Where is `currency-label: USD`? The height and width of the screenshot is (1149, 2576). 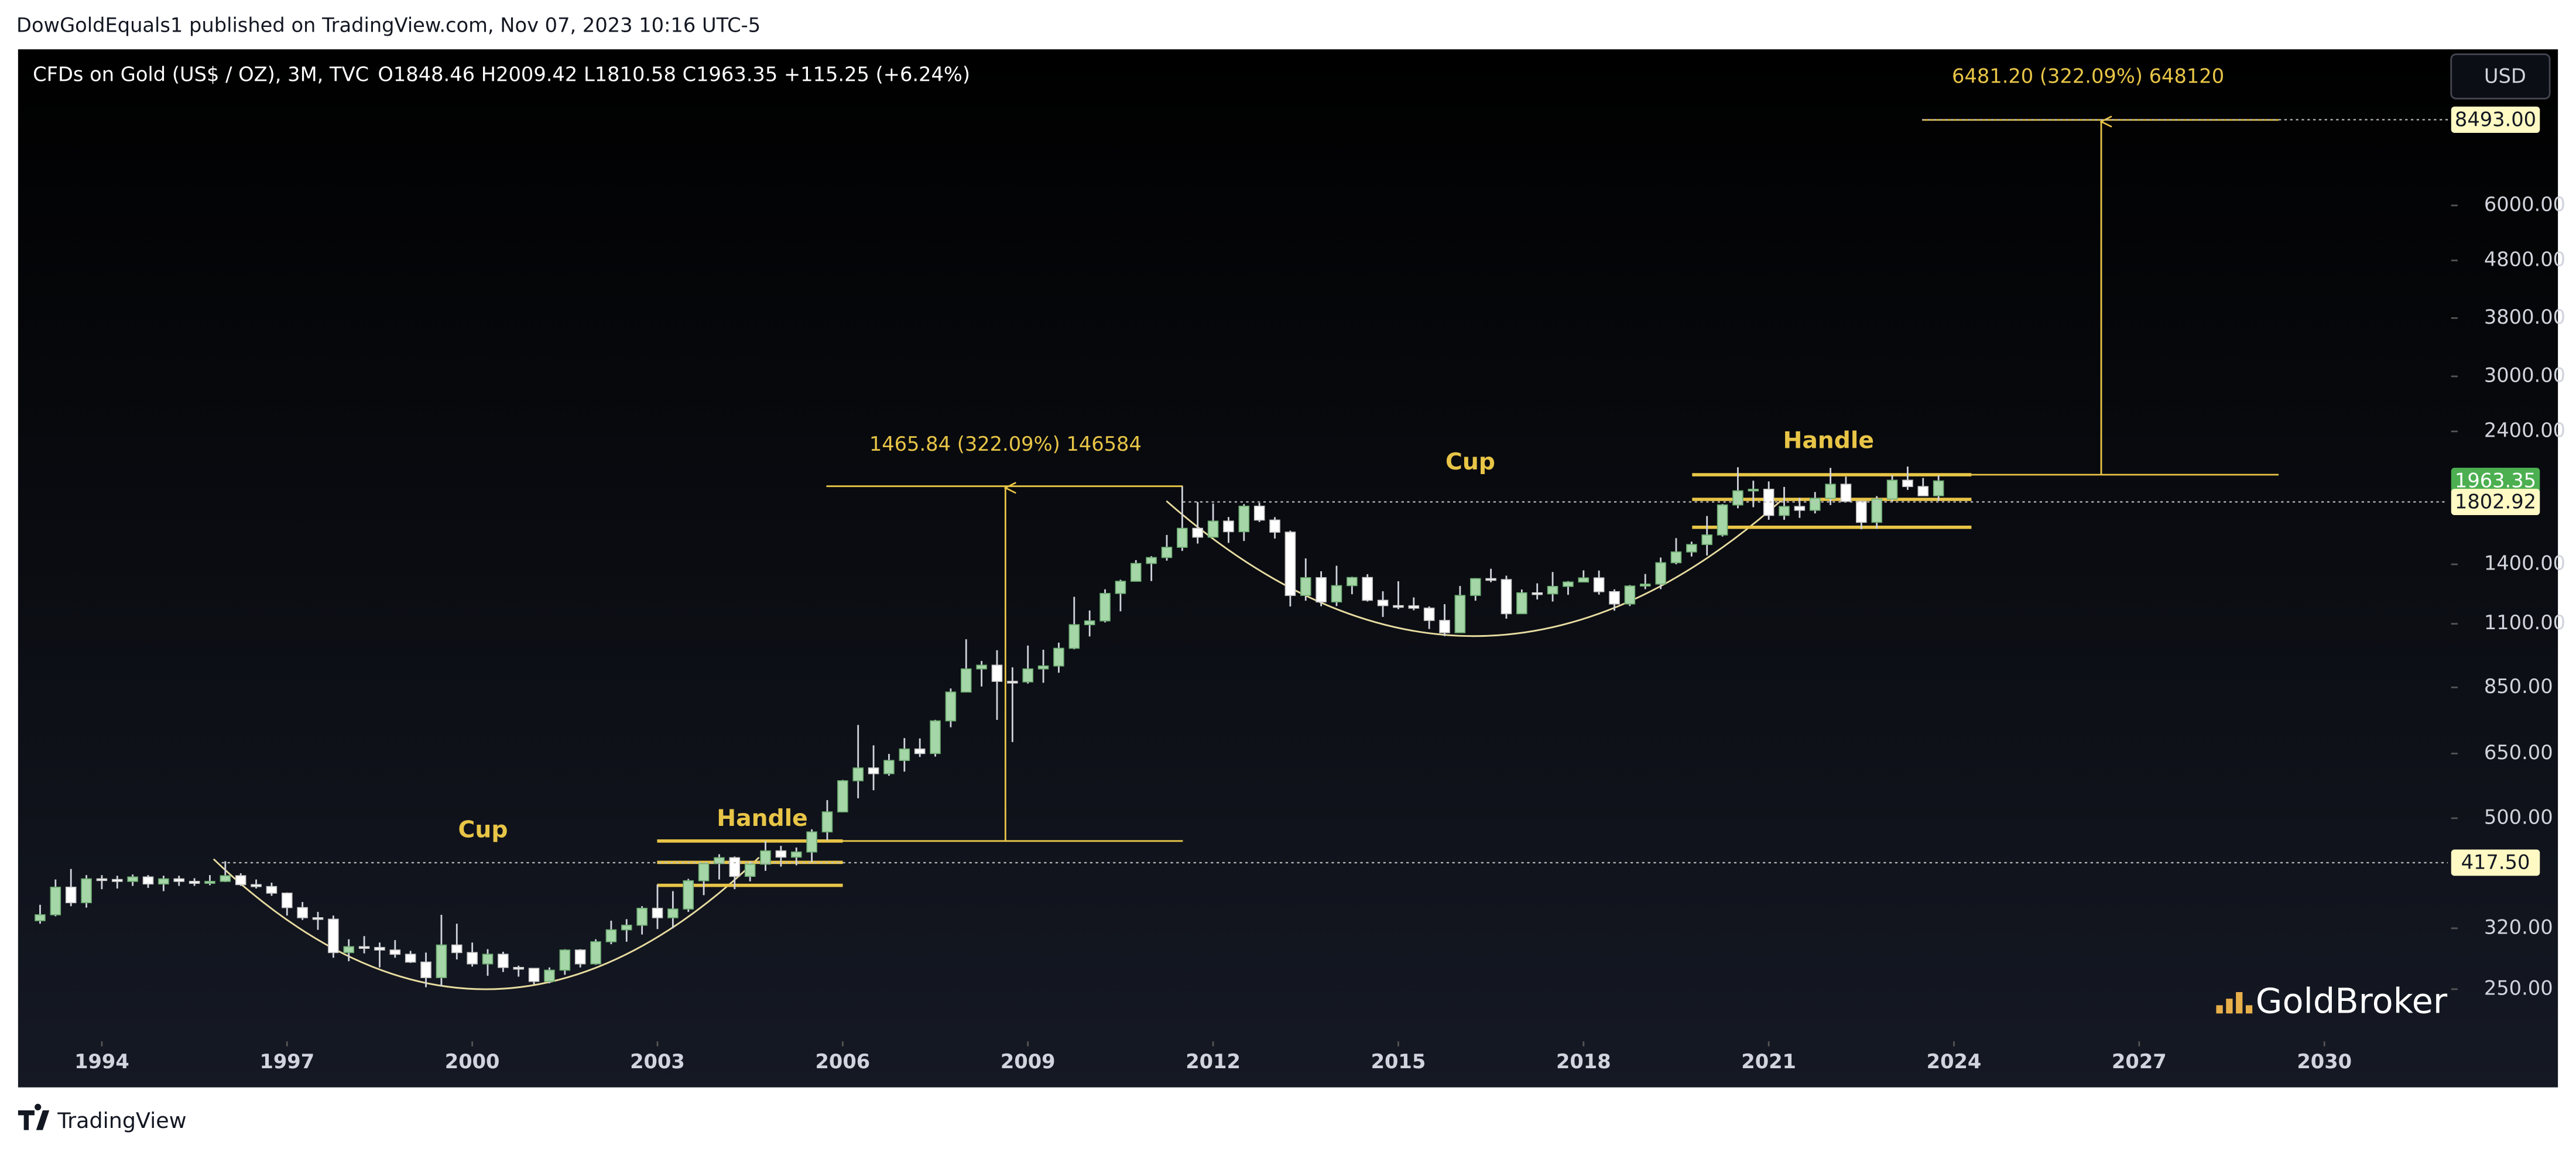 currency-label: USD is located at coordinates (2505, 75).